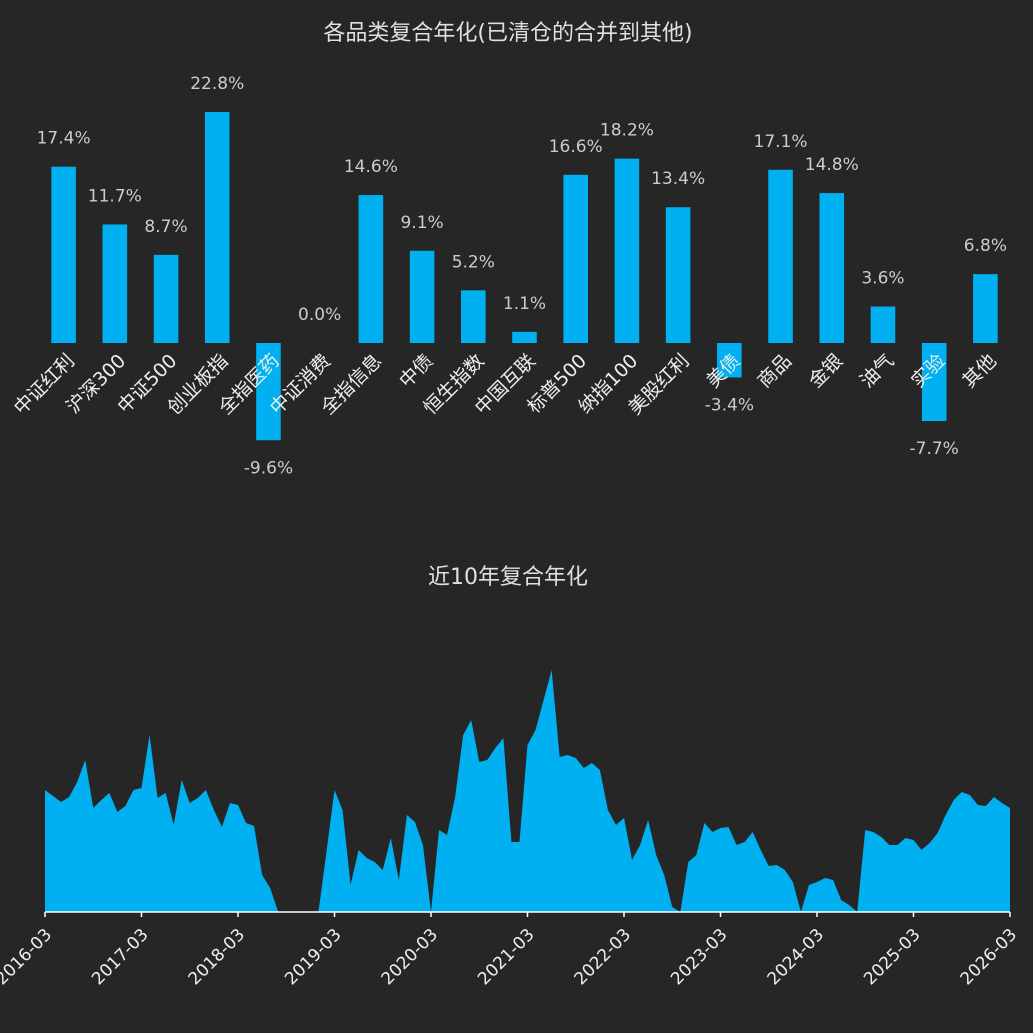  Describe the element at coordinates (985, 246) in the screenshot. I see `value-label: 6.8%` at that location.